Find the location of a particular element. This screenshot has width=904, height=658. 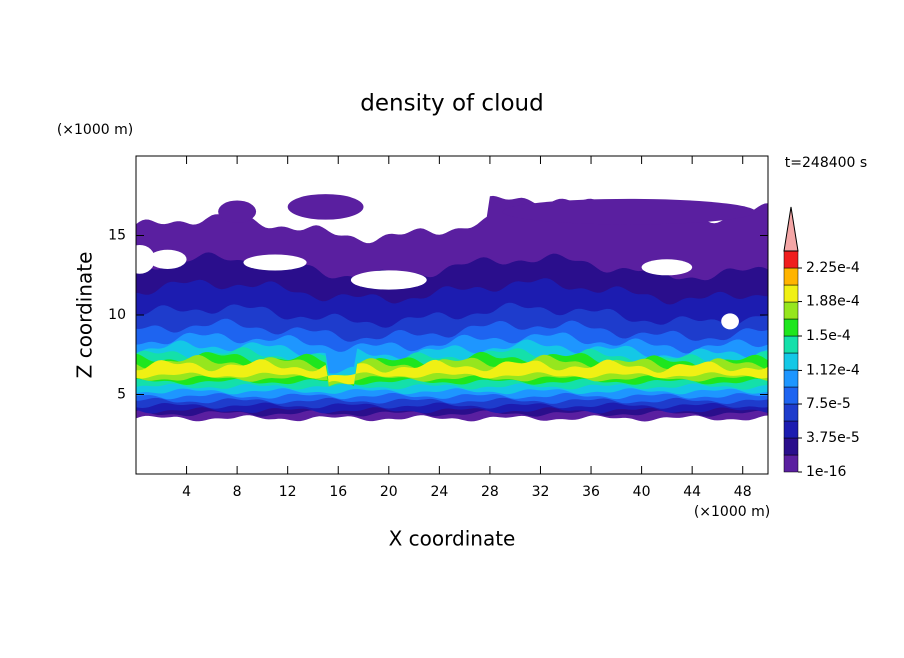

x-tick-label: 44 is located at coordinates (692, 492).